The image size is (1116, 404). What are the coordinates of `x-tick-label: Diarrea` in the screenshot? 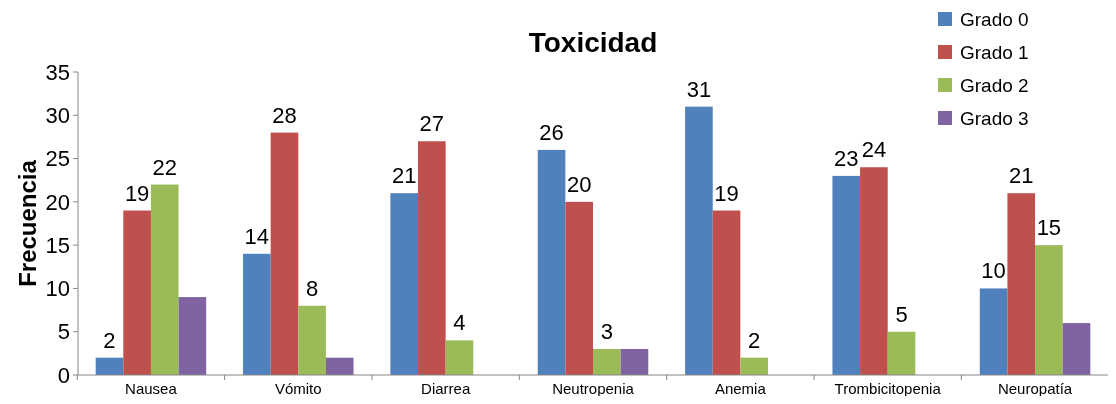 It's located at (446, 388).